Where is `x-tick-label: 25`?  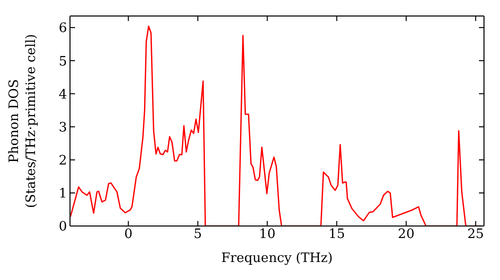
x-tick-label: 25 is located at coordinates (475, 234).